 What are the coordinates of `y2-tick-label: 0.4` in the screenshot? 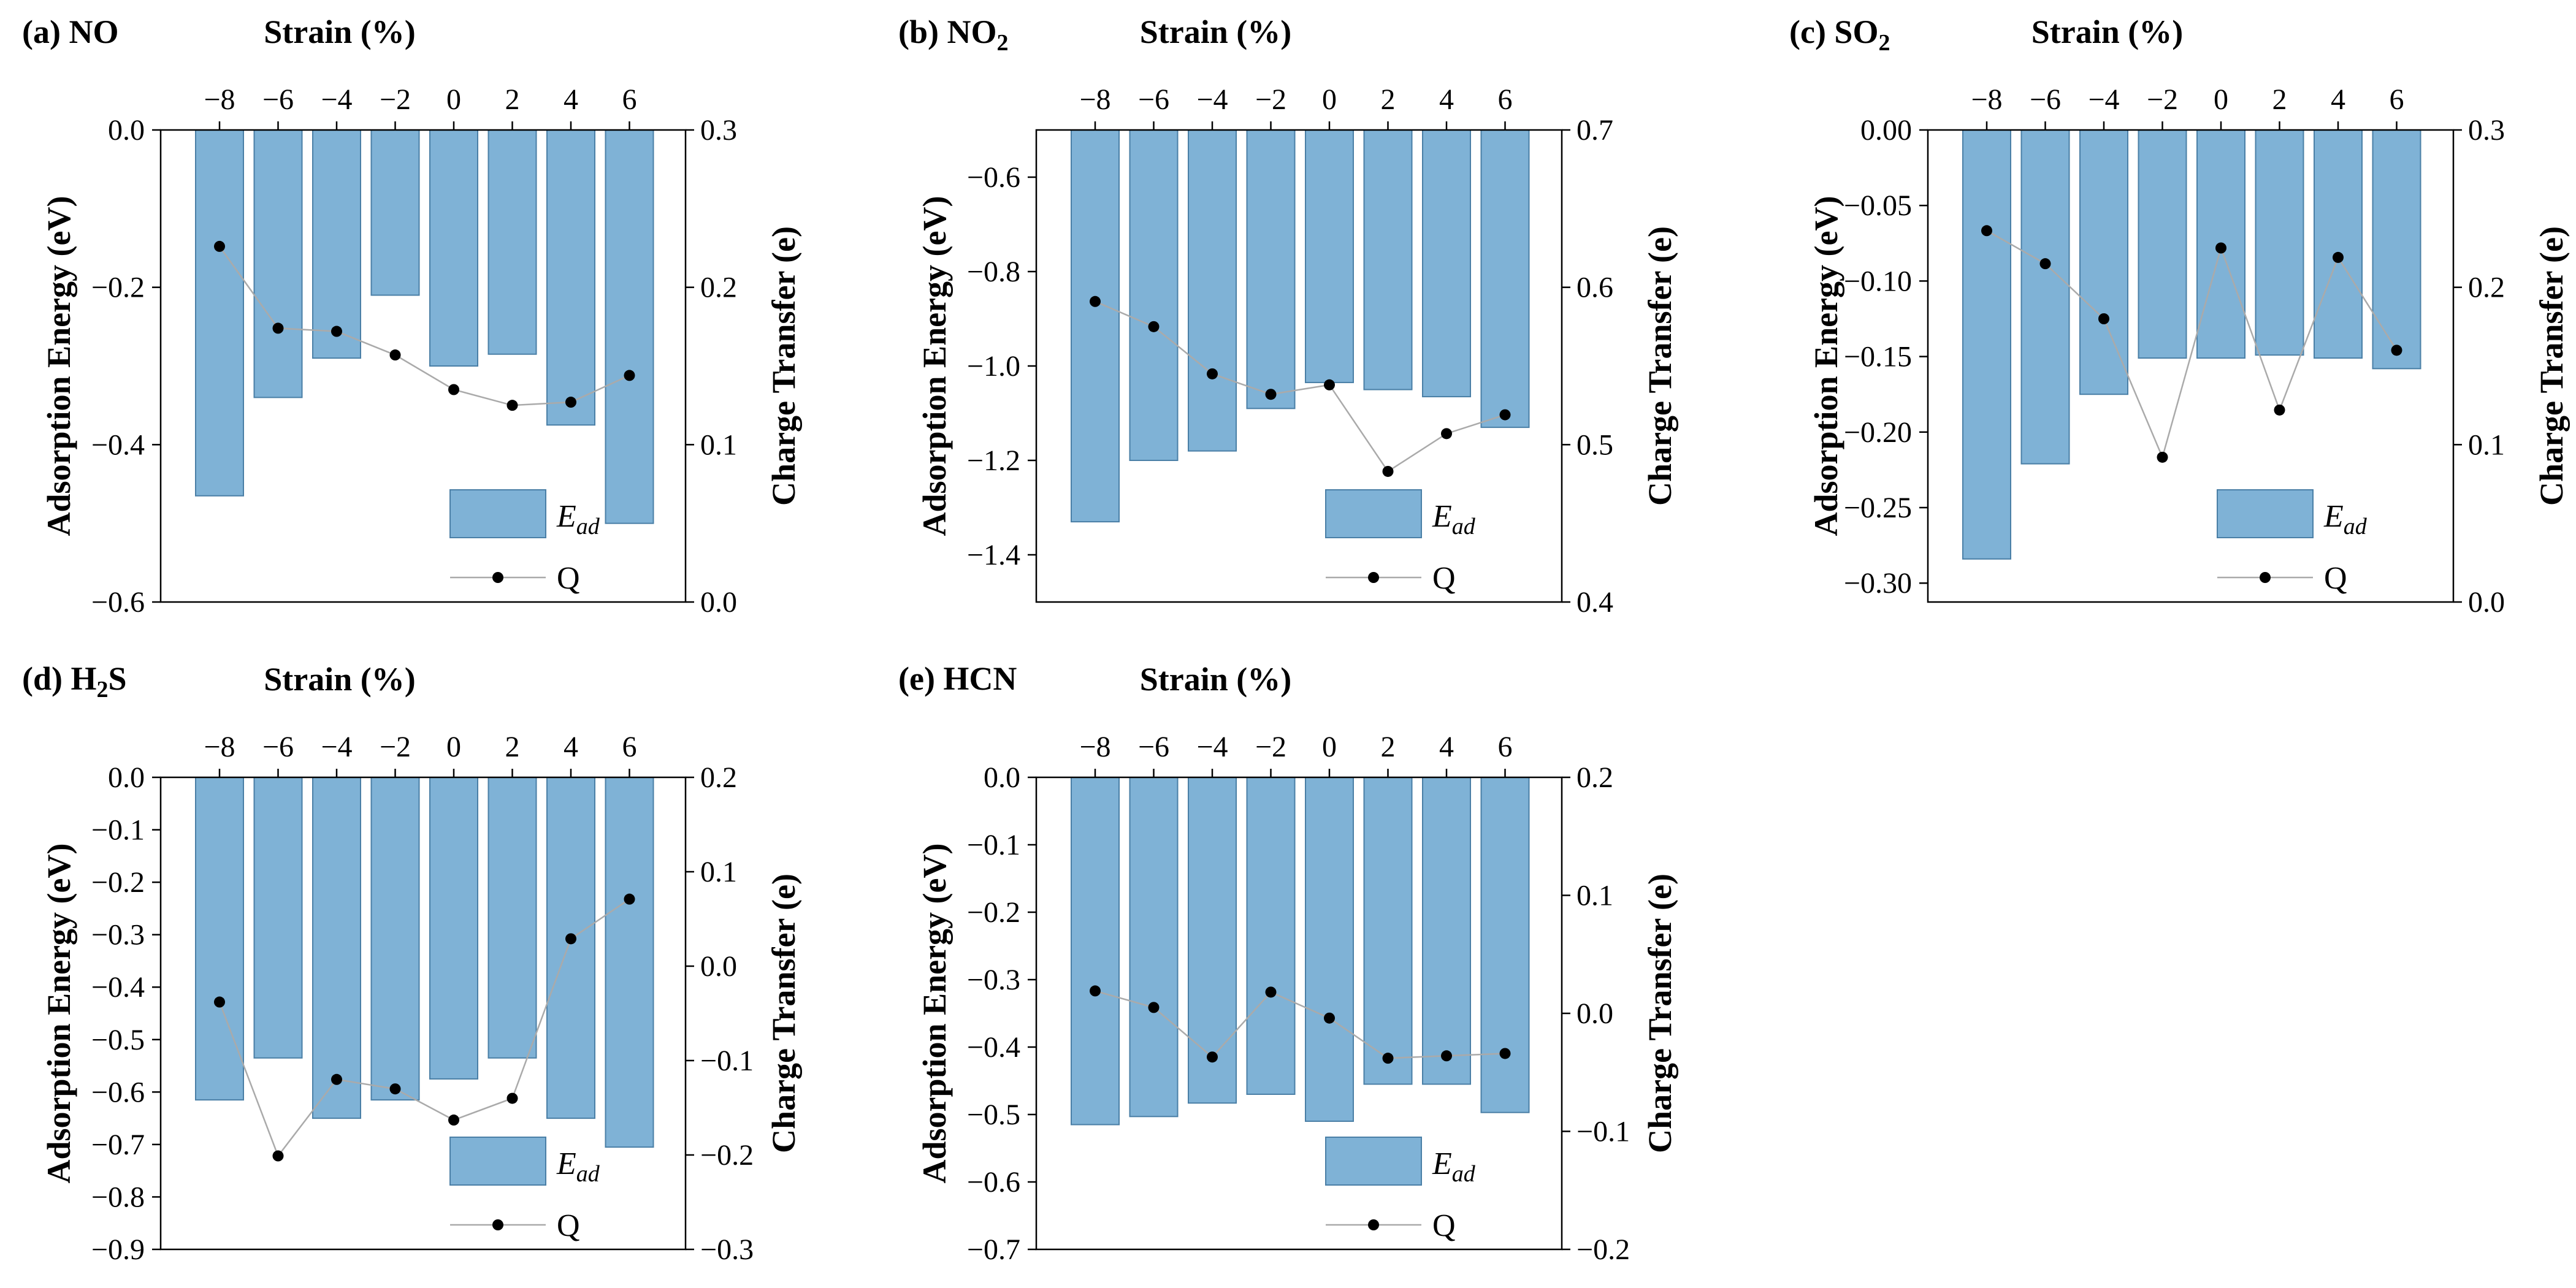 It's located at (1595, 602).